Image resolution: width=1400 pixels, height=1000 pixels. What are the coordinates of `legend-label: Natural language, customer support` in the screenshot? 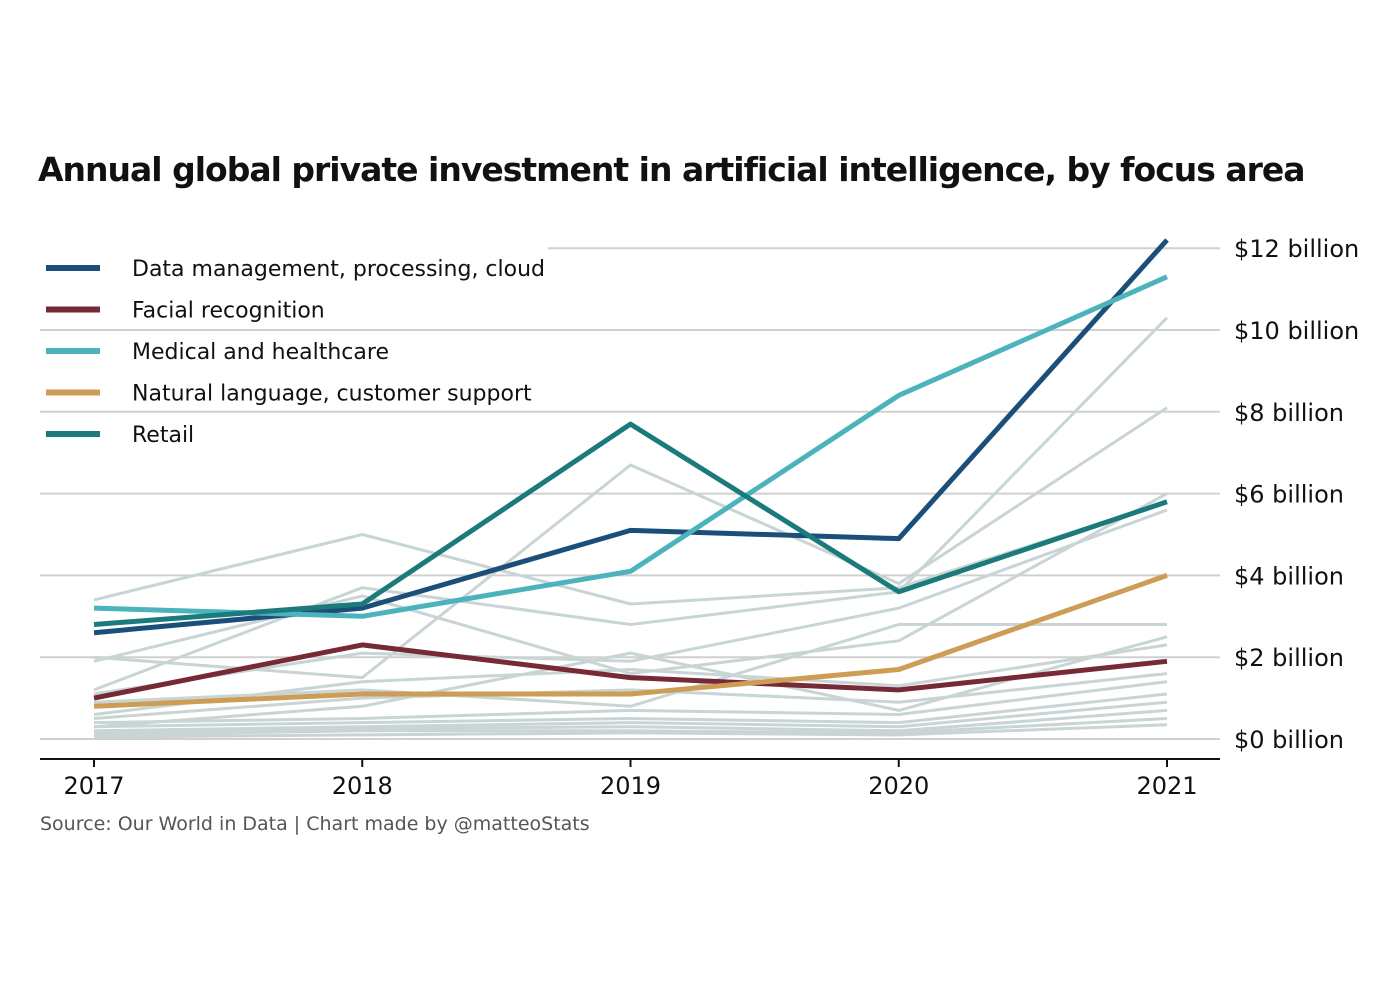 It's located at (332, 394).